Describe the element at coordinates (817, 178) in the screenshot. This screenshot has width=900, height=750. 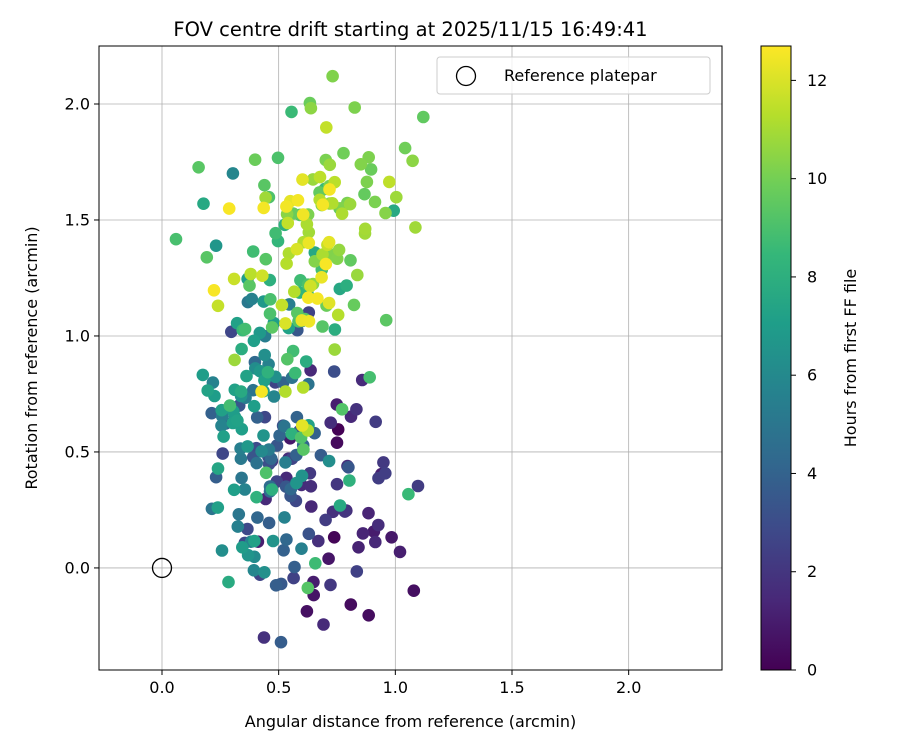
I see `colorbar-tick-label: 10` at that location.